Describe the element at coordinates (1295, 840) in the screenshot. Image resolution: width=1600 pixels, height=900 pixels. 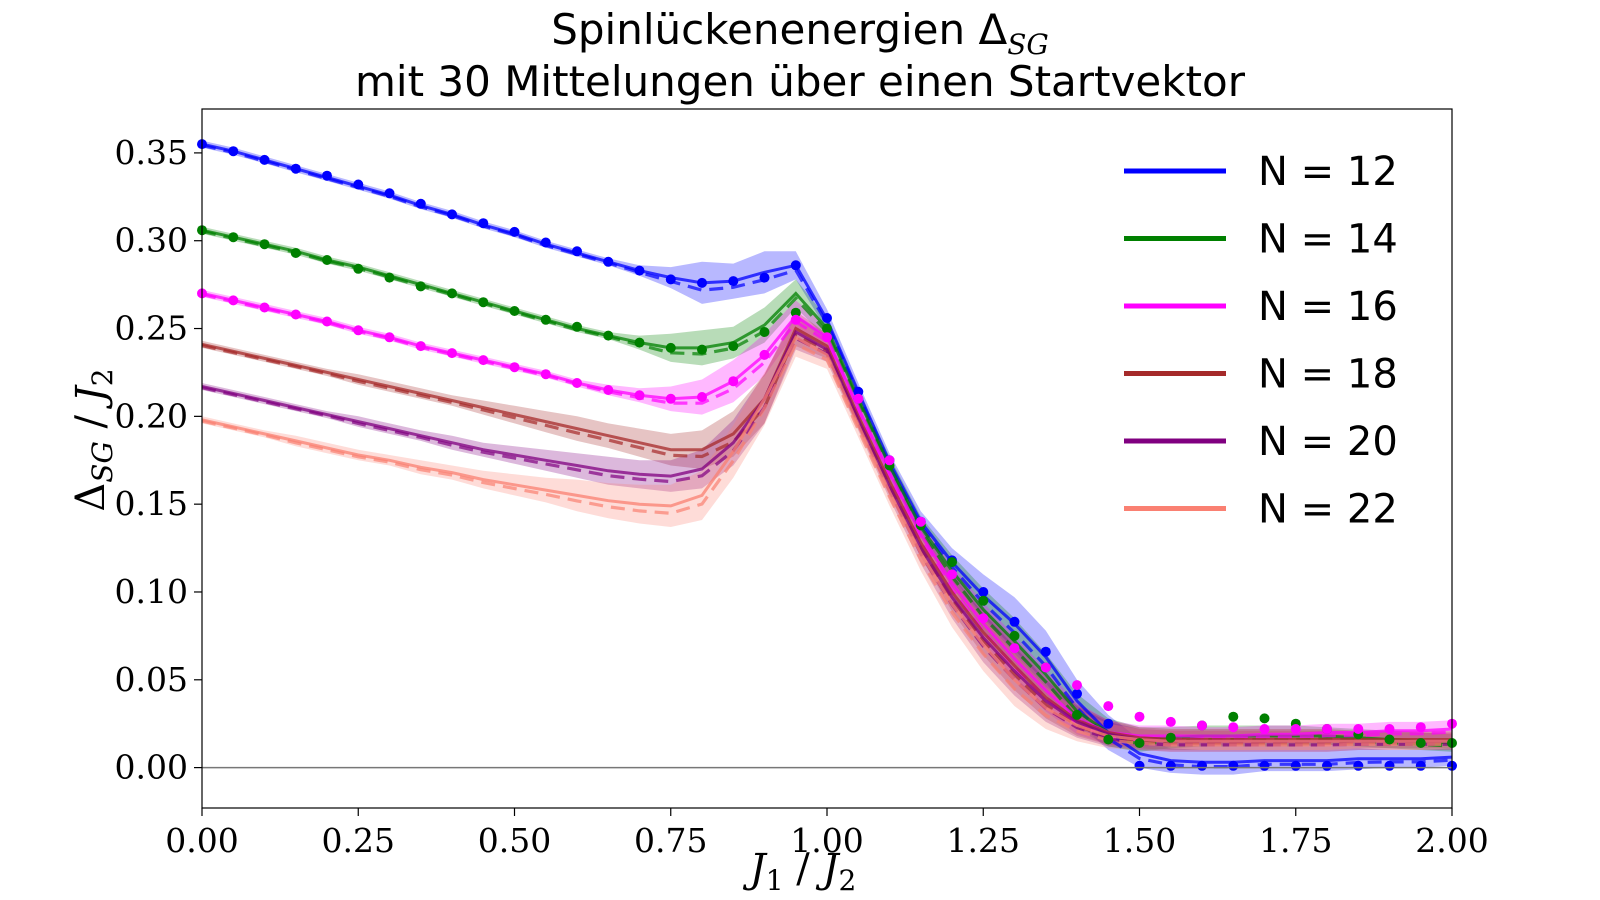
I see `x-tick-label: 1.75` at that location.